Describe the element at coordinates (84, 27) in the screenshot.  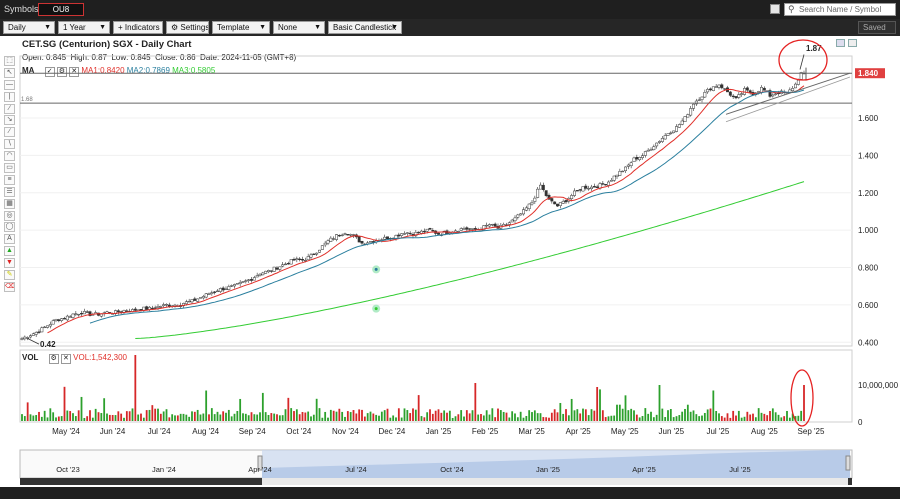
I see `range-select: 1 Year ▼` at that location.